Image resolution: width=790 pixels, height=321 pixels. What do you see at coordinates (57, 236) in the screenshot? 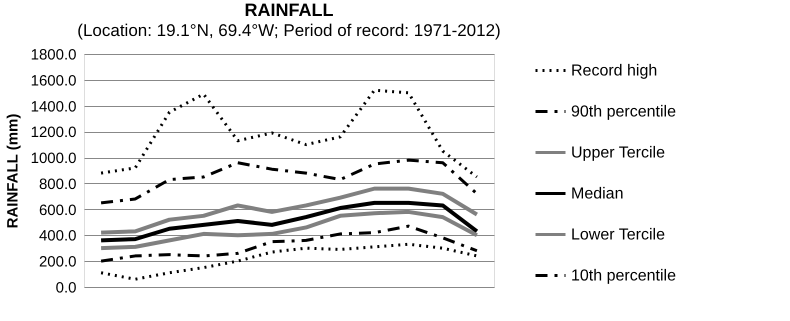
I see `y-tick-label: 400.0` at bounding box center [57, 236].